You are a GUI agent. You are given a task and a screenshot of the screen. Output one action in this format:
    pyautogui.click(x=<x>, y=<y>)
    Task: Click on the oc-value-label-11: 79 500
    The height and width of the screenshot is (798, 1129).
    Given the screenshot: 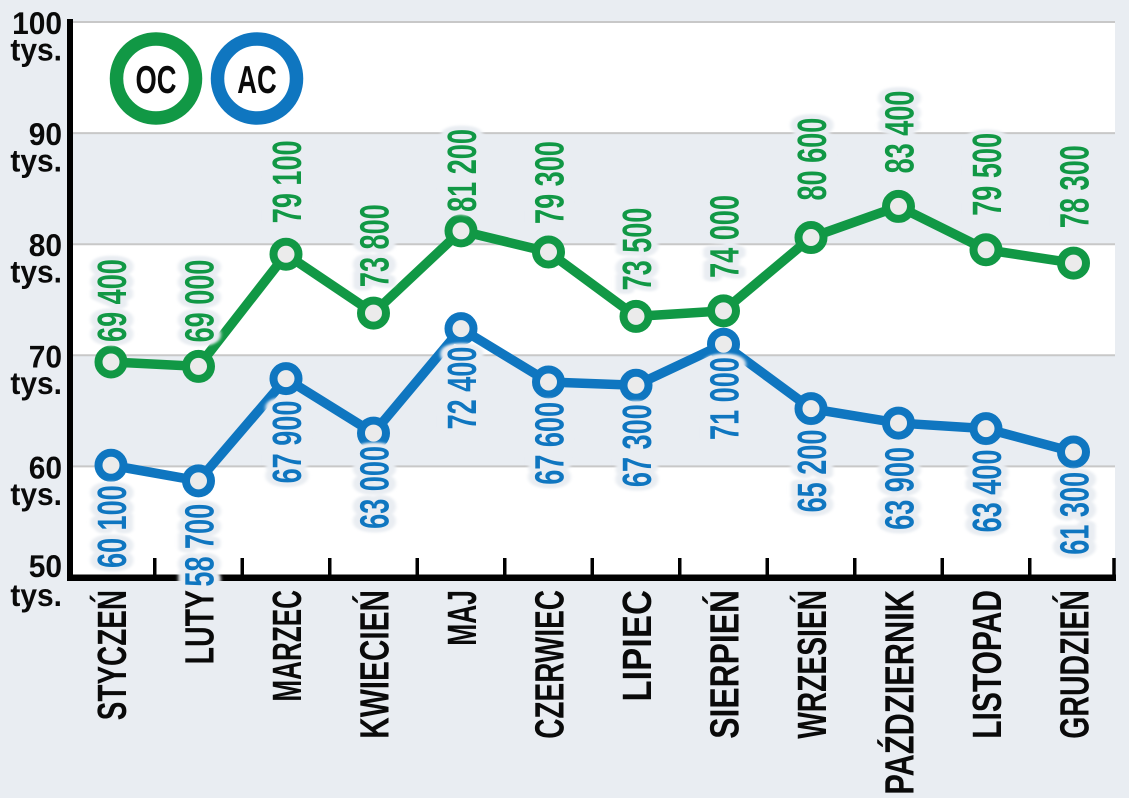 What is the action you would take?
    pyautogui.click(x=987, y=174)
    